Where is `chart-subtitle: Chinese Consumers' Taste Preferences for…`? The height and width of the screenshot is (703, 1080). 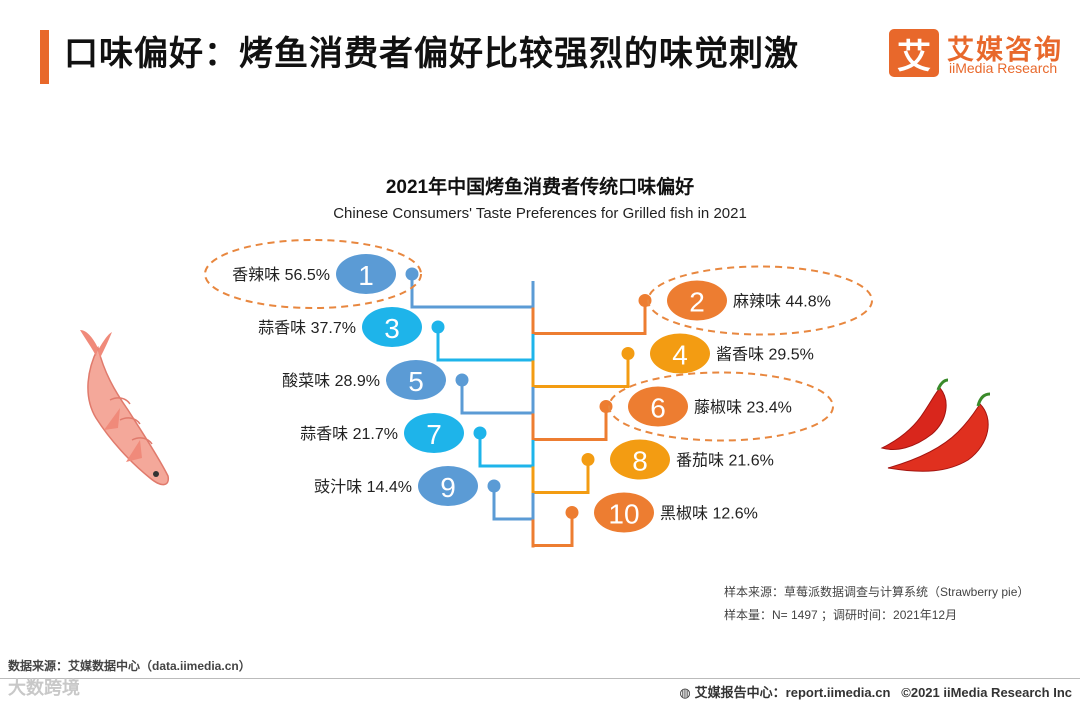
chart-subtitle: Chinese Consumers' Taste Preferences for… is located at coordinates (540, 213).